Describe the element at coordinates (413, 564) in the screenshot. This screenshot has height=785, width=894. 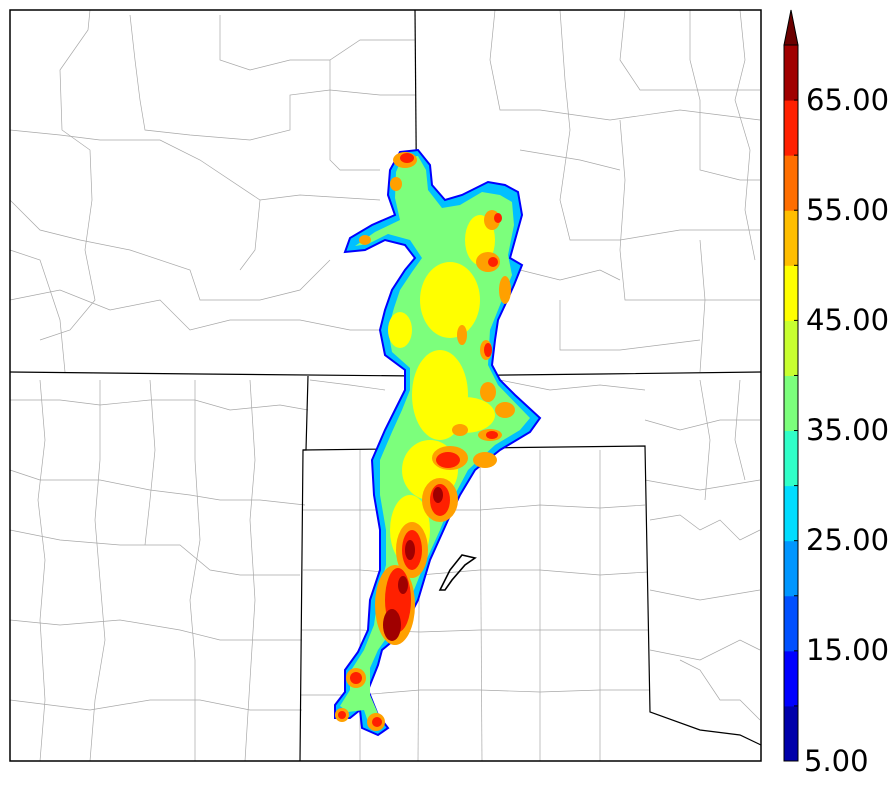
I see `echo-darkred` at that location.